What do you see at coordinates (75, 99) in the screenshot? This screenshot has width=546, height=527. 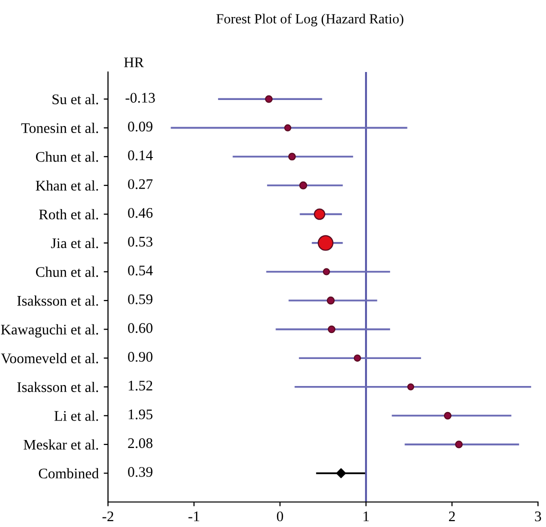 I see `y-tick-label: Su et al.` at bounding box center [75, 99].